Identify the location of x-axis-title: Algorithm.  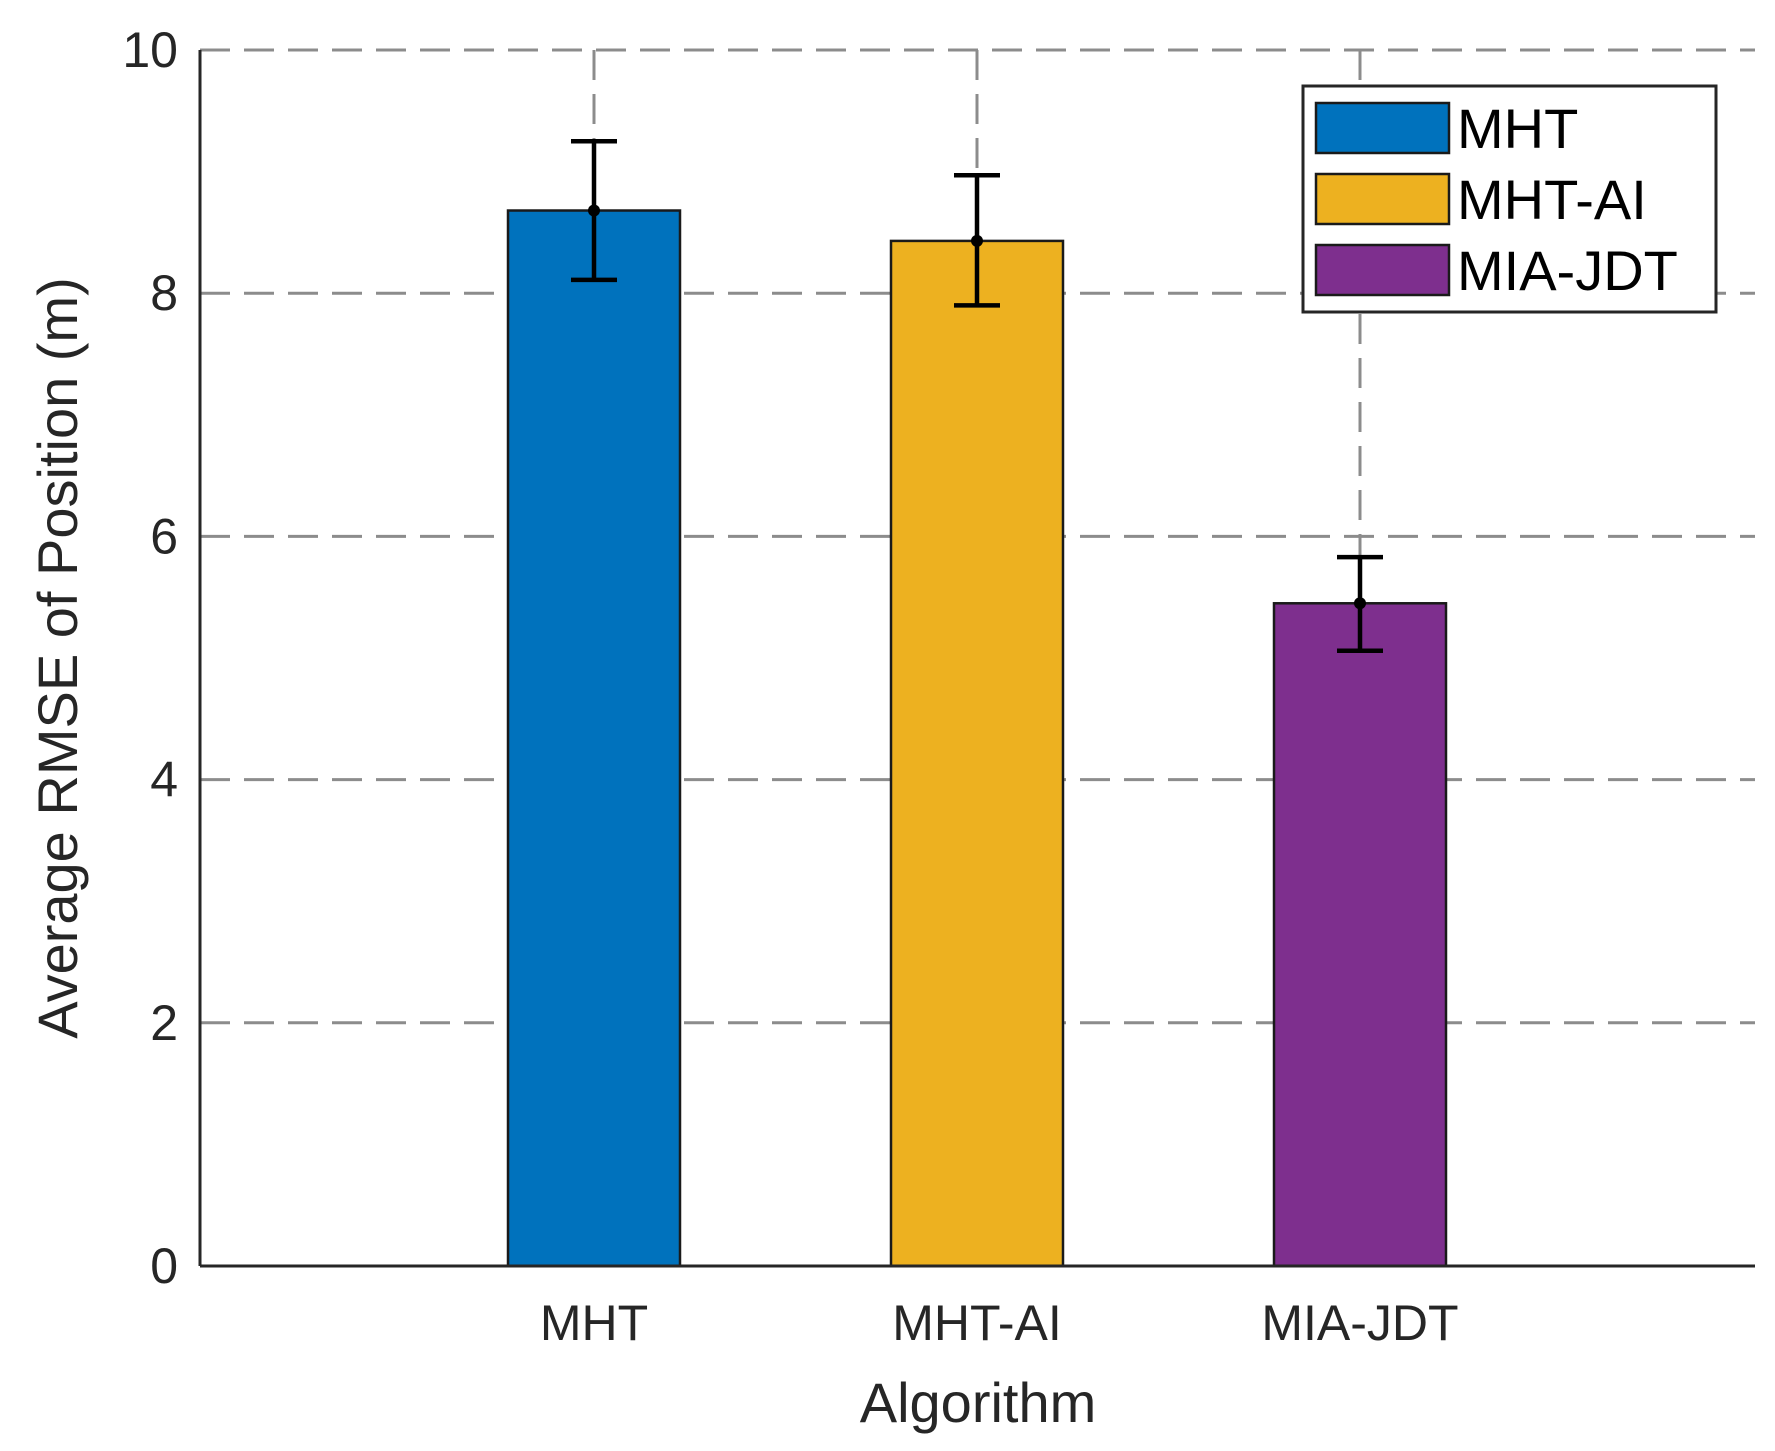
(978, 1402).